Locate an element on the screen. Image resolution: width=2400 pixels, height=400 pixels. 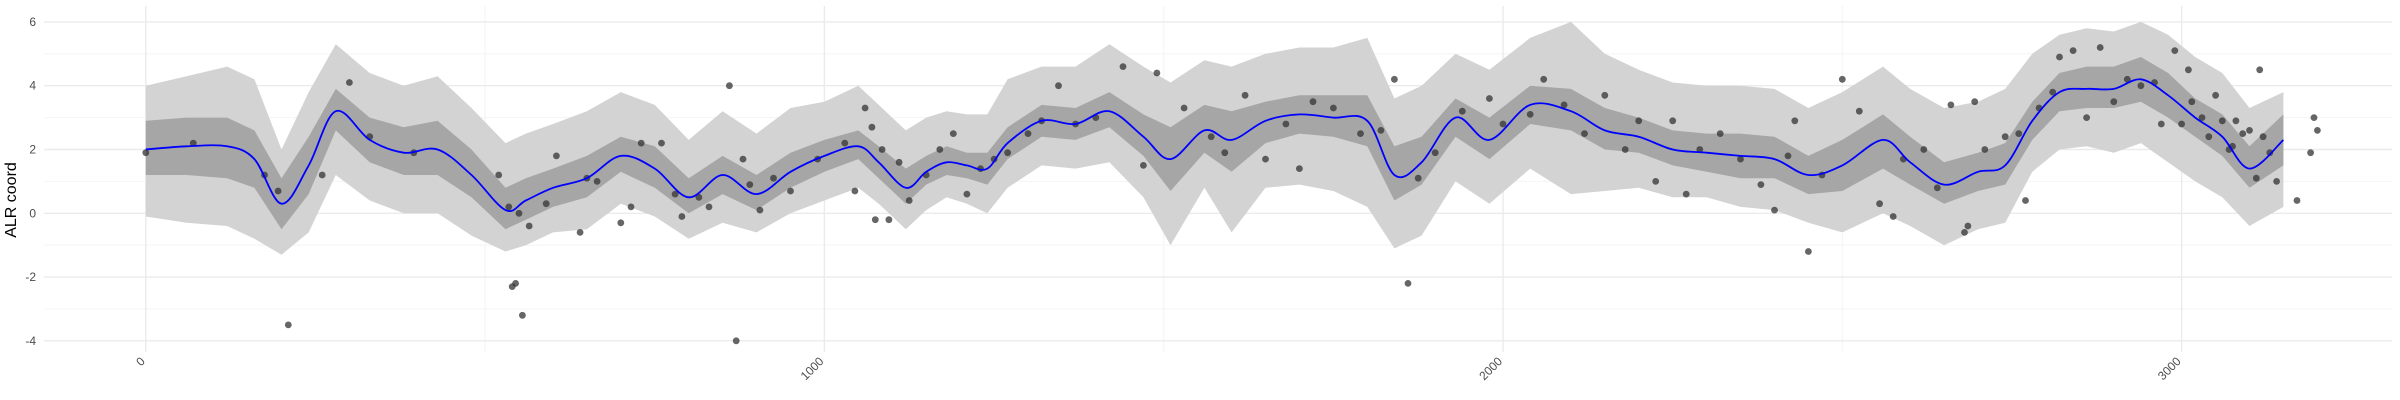
y-tick-label: -2 is located at coordinates (30, 277).